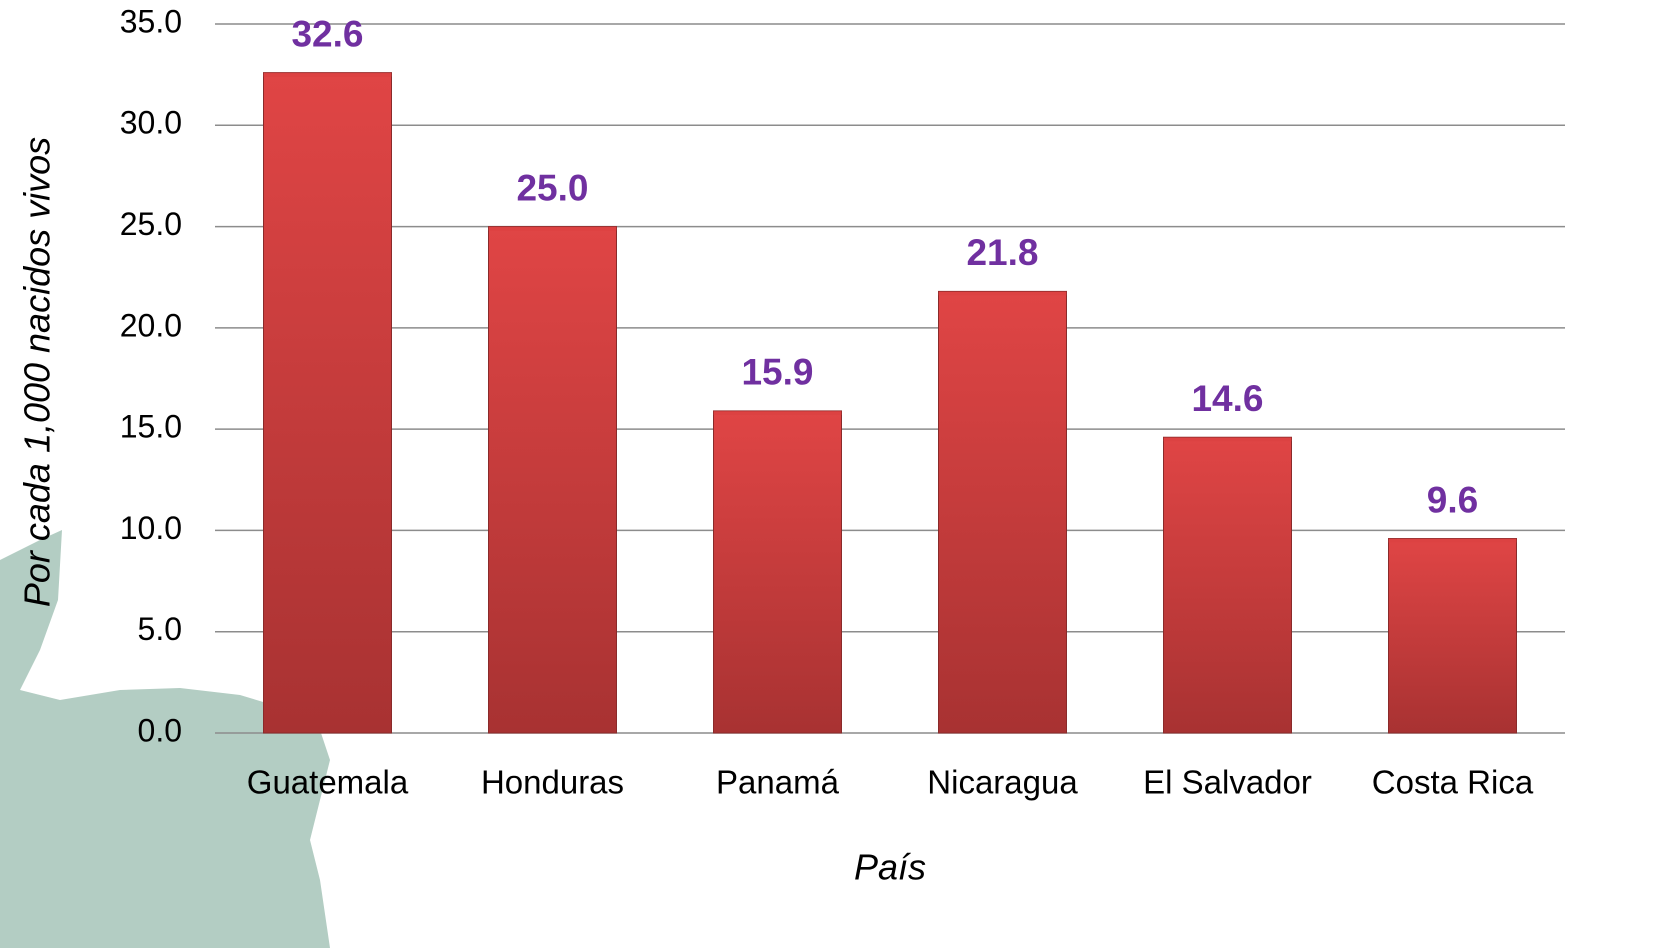 The image size is (1677, 948). What do you see at coordinates (151, 325) in the screenshot?
I see `y-tick-label: 20.0` at bounding box center [151, 325].